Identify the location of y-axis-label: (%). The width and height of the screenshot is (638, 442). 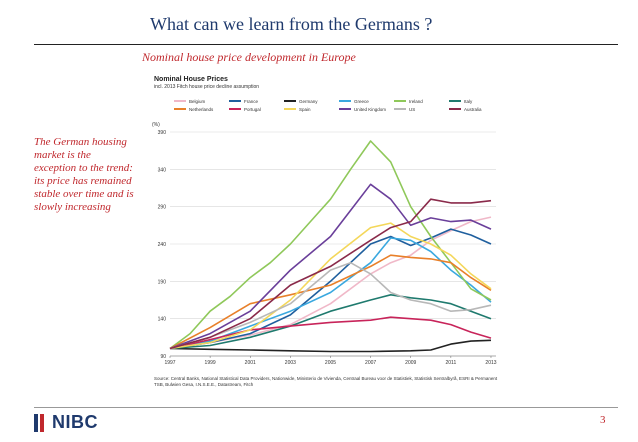
(156, 125).